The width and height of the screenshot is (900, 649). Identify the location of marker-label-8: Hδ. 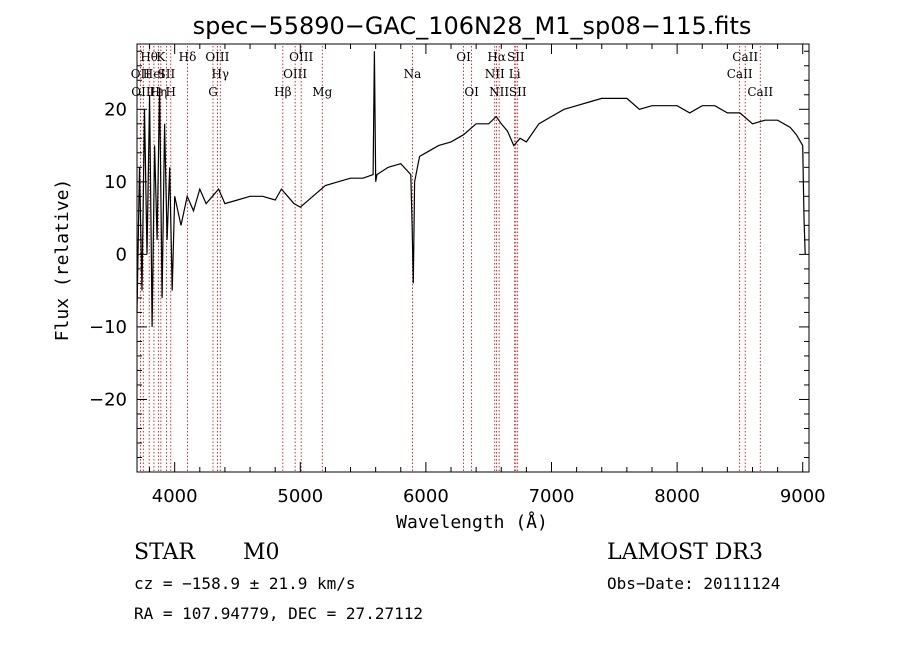
(188, 57).